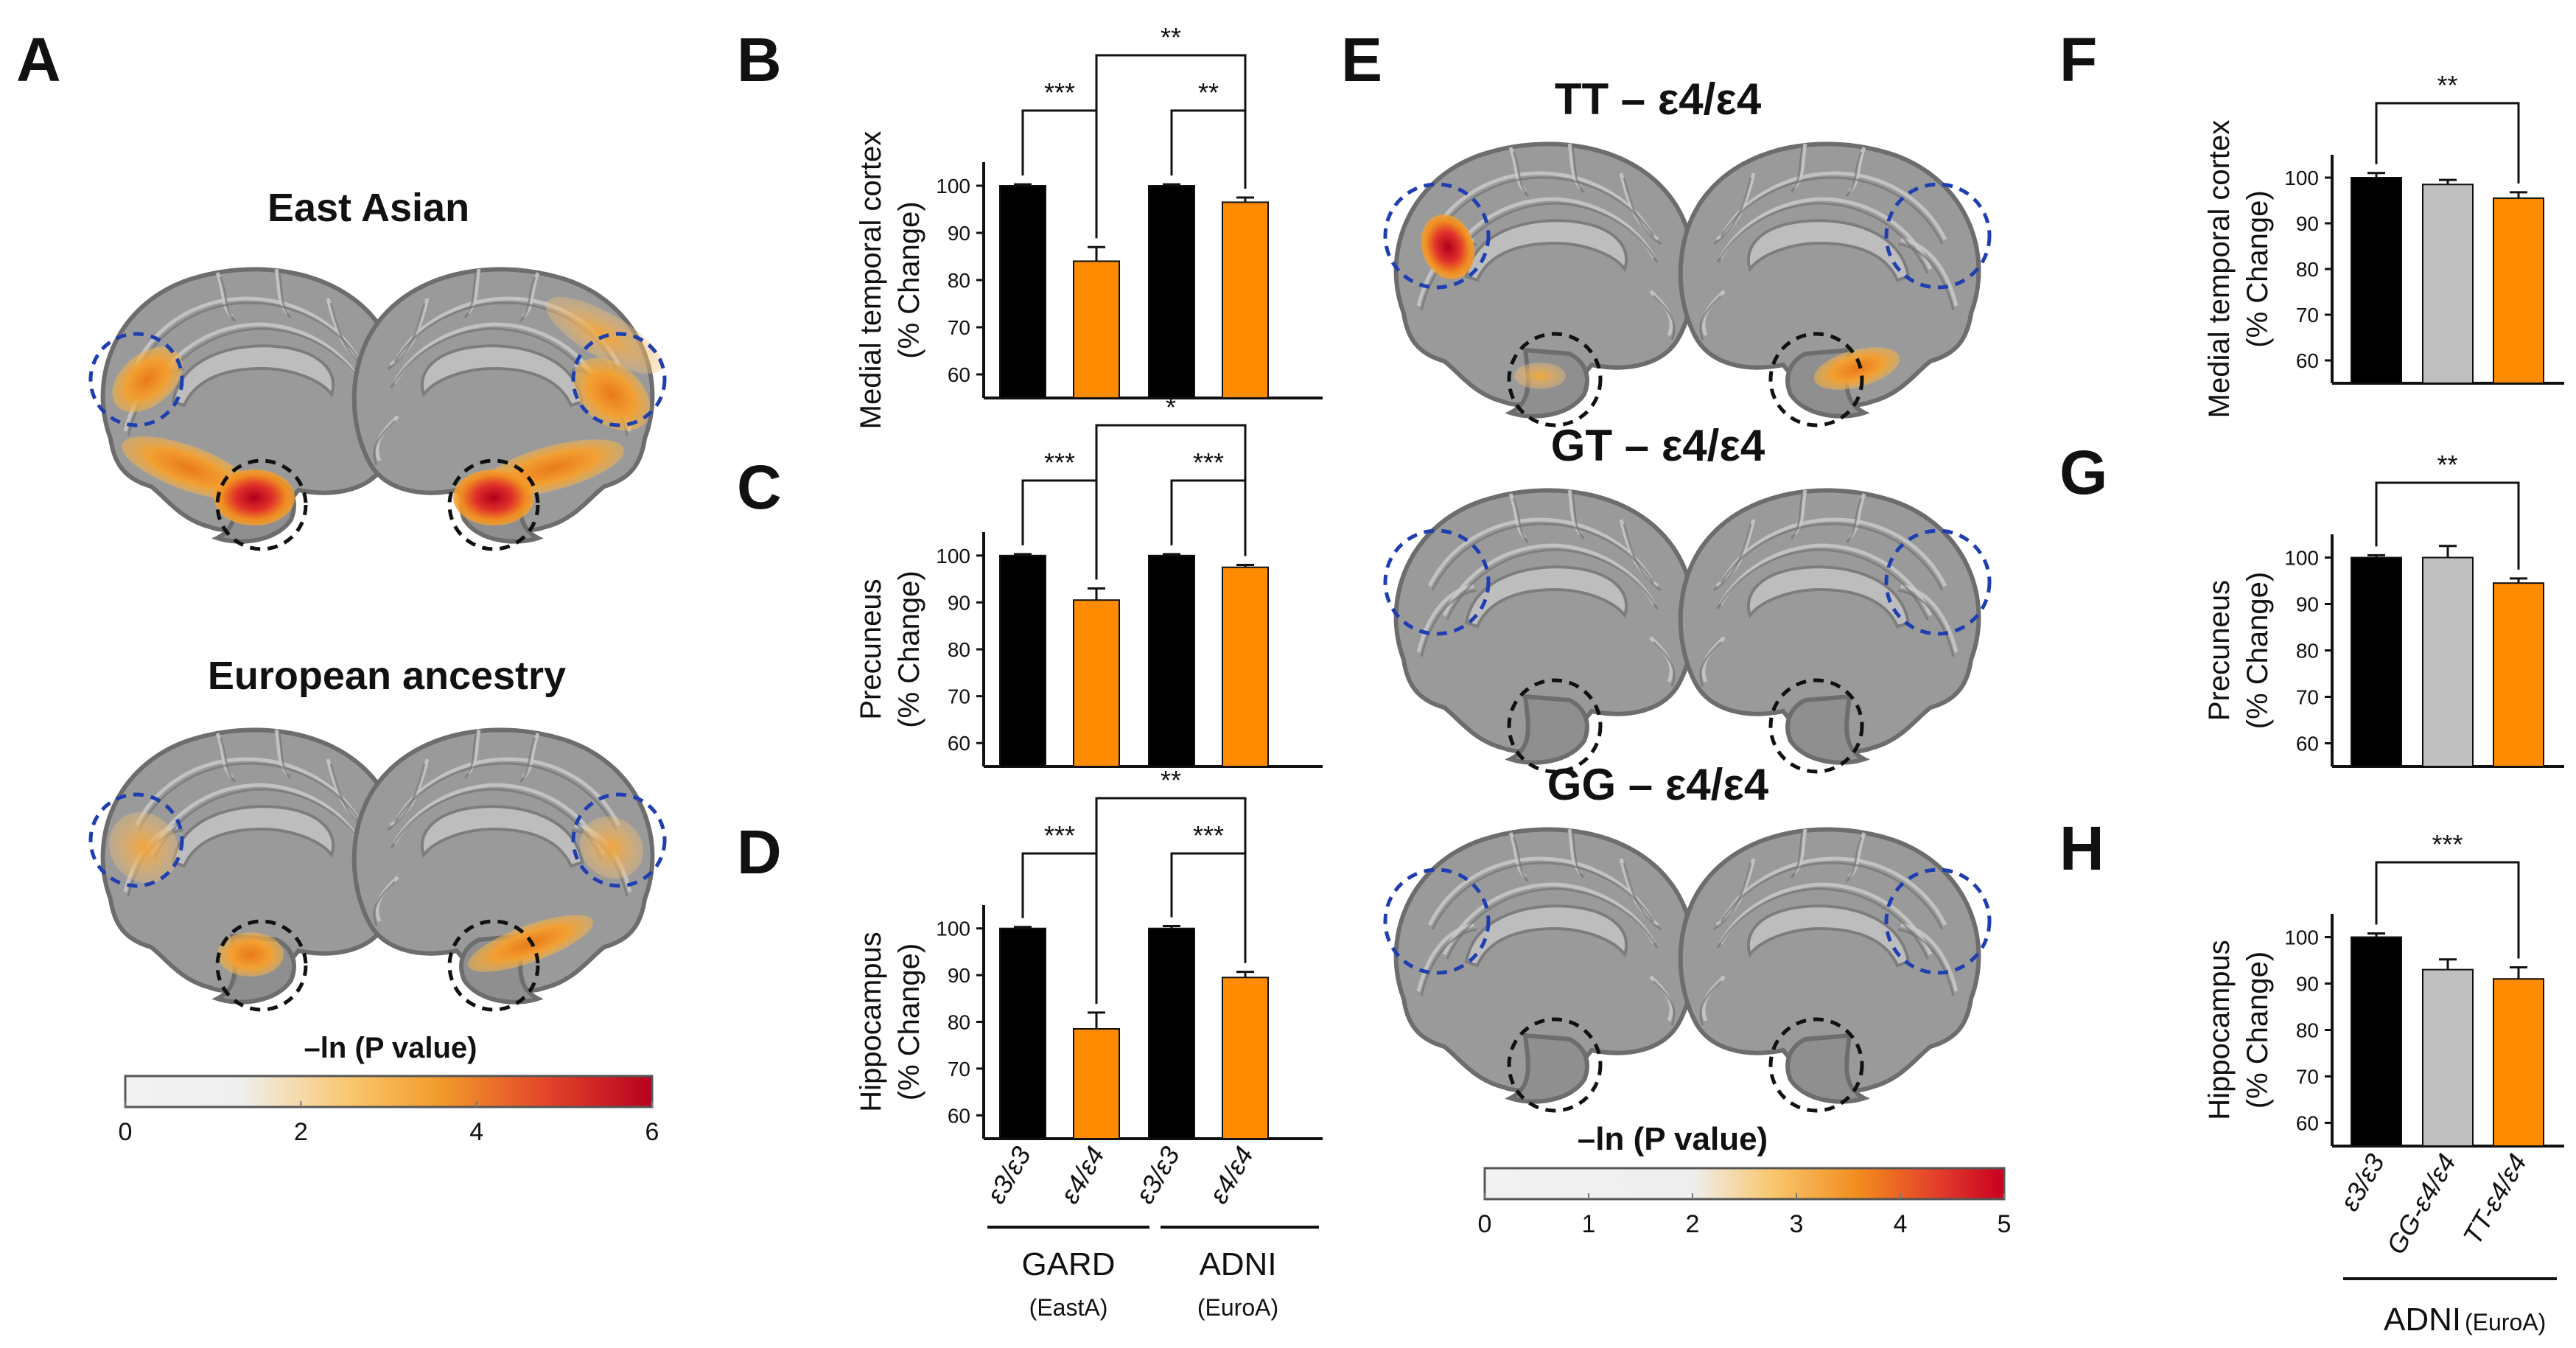 The height and width of the screenshot is (1348, 2576). Describe the element at coordinates (1158, 1175) in the screenshot. I see `category-label-d-2: ε3/ε3` at that location.